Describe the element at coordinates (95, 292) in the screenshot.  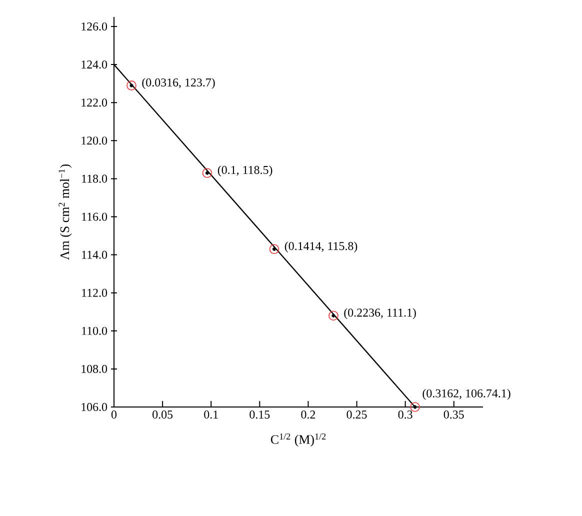
I see `y-tick-label: 112.0` at that location.